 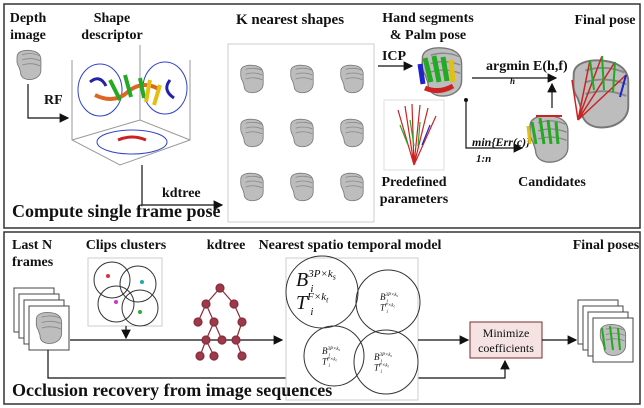 I want to click on label: ICP, so click(x=394, y=56).